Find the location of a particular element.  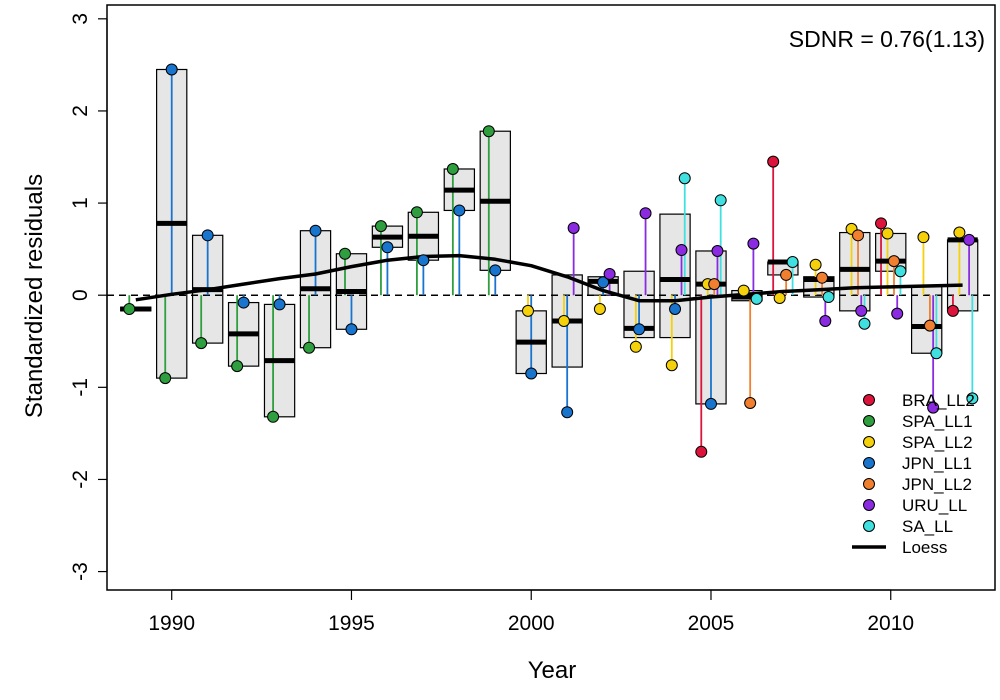

point-jpn-ll1-1991 is located at coordinates (207, 235).